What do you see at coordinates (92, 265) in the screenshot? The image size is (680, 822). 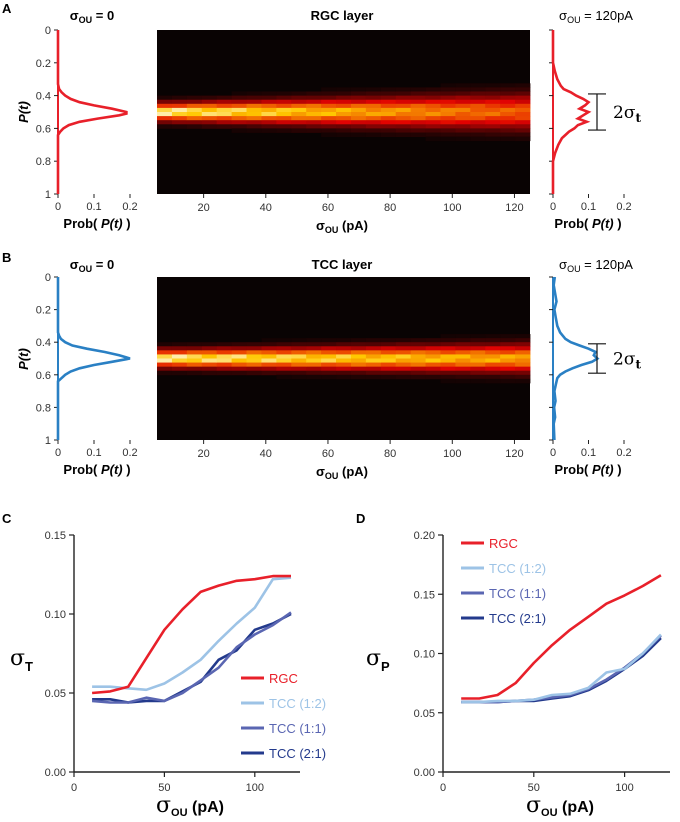 I see `panel-b-left-title: σOU = 0` at bounding box center [92, 265].